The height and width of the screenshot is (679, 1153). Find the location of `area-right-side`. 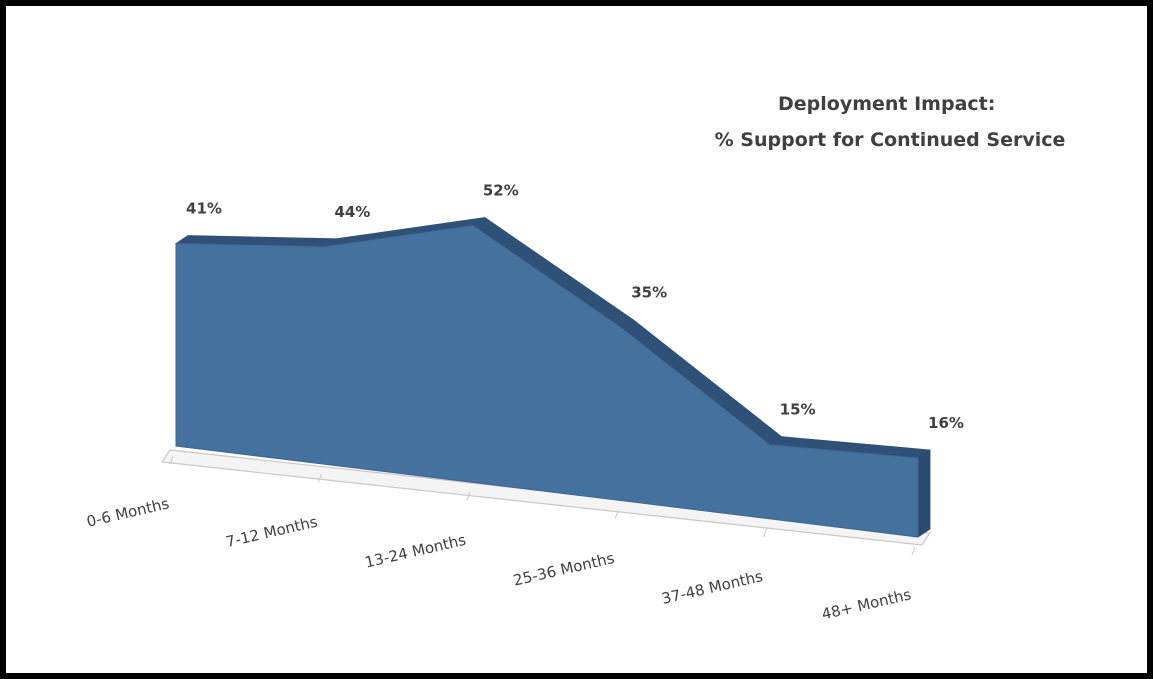

area-right-side is located at coordinates (924, 493).